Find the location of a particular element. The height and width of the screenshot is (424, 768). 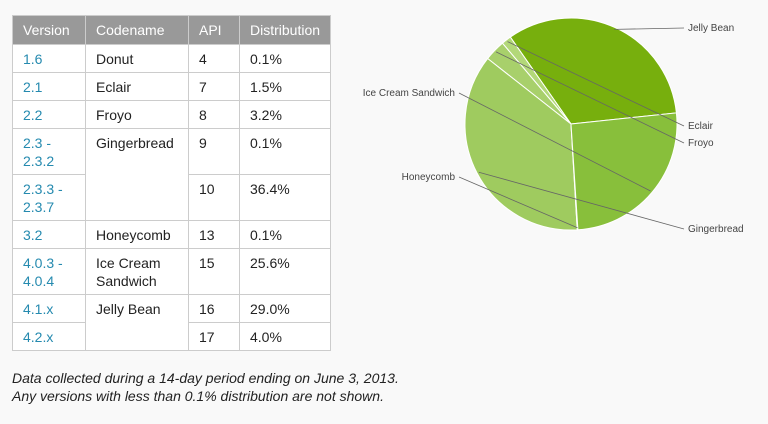

api-cell: 13 is located at coordinates (214, 234).